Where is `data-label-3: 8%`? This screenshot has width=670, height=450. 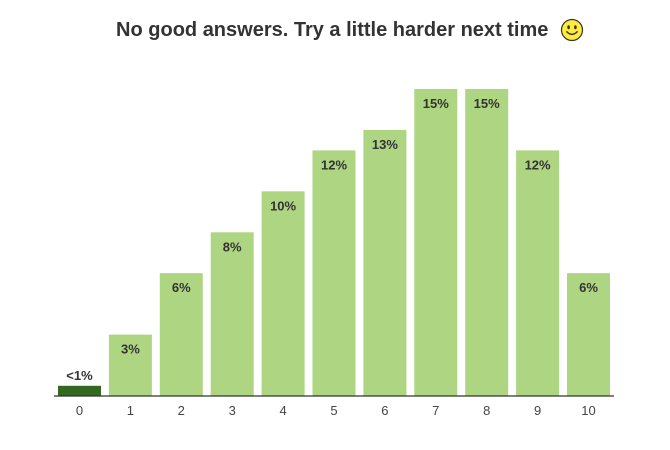
data-label-3: 8% is located at coordinates (232, 246).